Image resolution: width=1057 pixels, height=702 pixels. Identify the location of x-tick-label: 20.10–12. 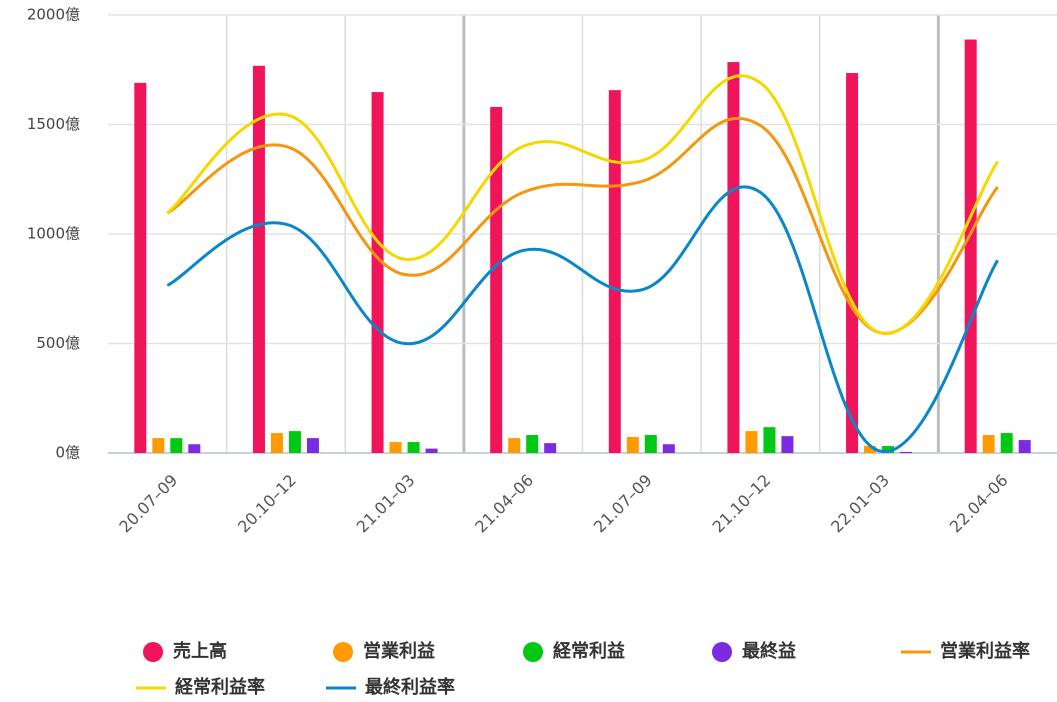
(267, 504).